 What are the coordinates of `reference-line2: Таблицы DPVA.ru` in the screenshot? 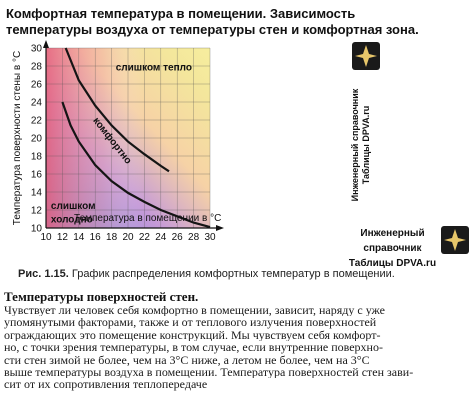 It's located at (366, 145).